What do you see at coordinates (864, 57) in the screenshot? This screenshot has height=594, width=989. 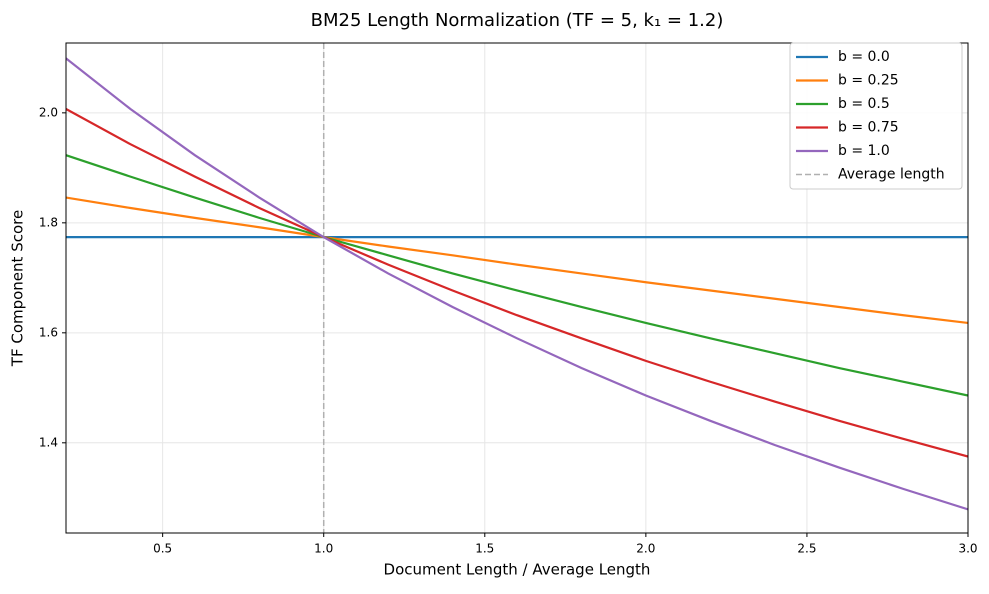 I see `legend-label: b = 0.0` at bounding box center [864, 57].